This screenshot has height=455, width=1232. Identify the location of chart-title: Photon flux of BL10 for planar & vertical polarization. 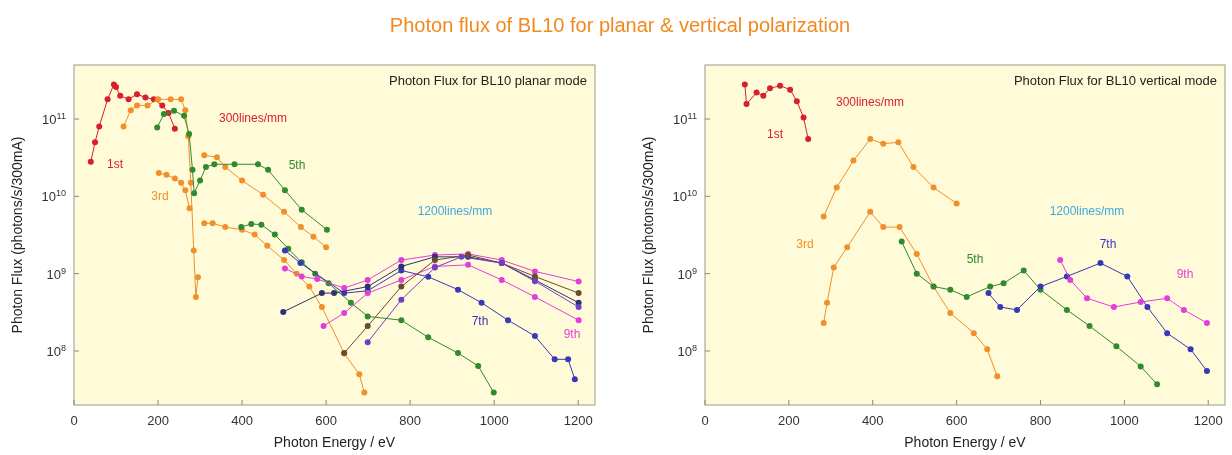
(620, 25).